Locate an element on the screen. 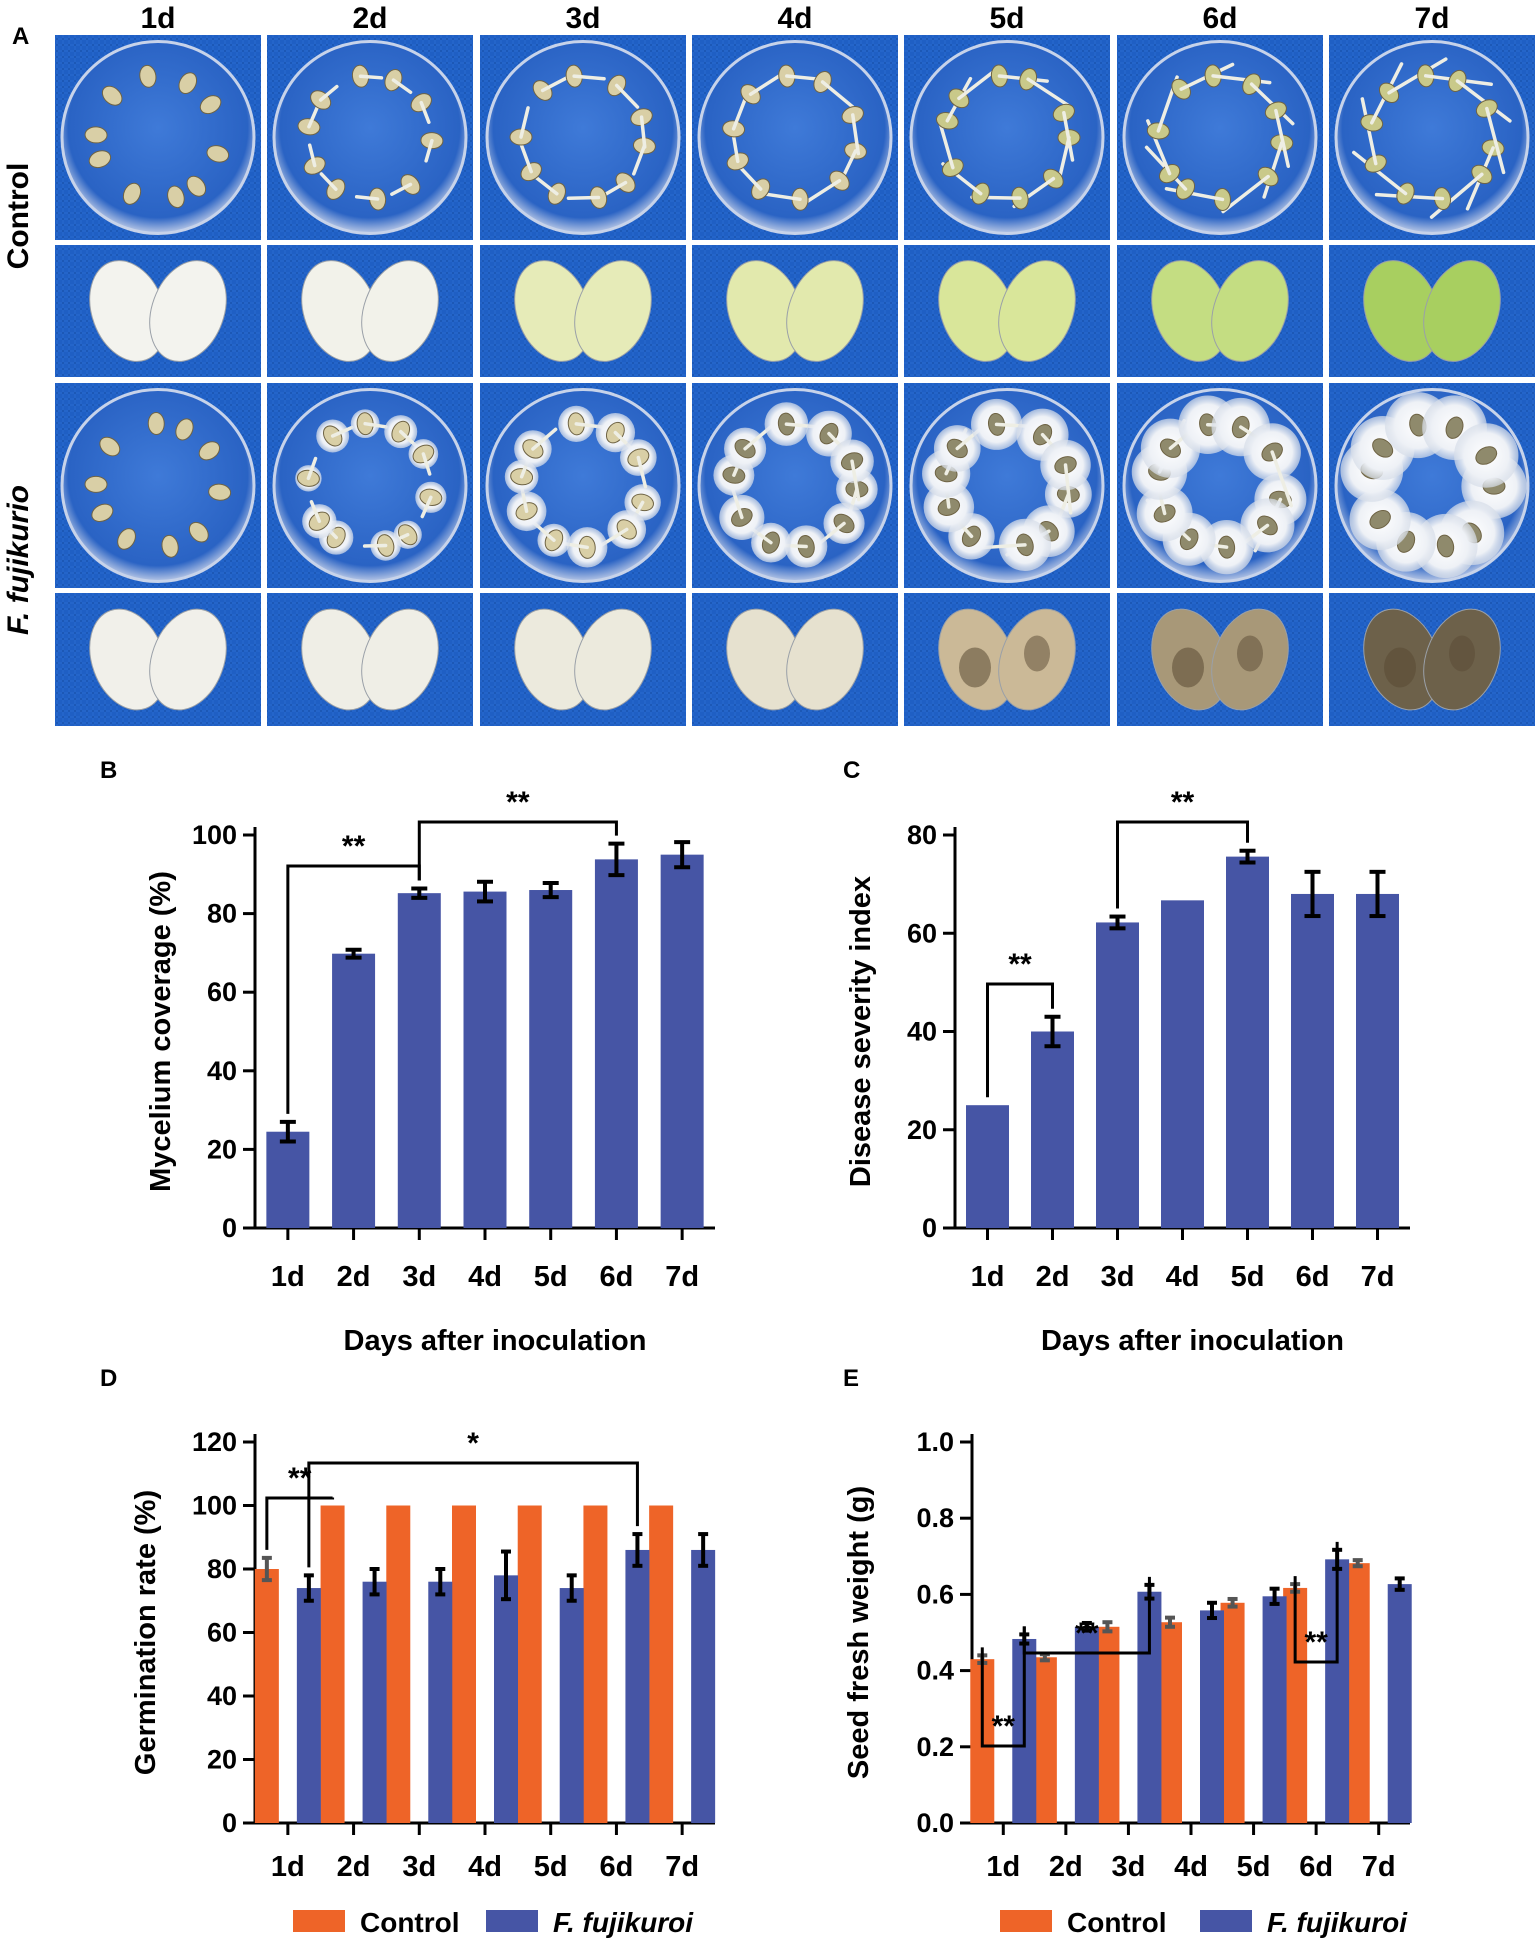 Image resolution: width=1535 pixels, height=1942 pixels. cotyledon-photo-r1-c3 is located at coordinates (795, 311).